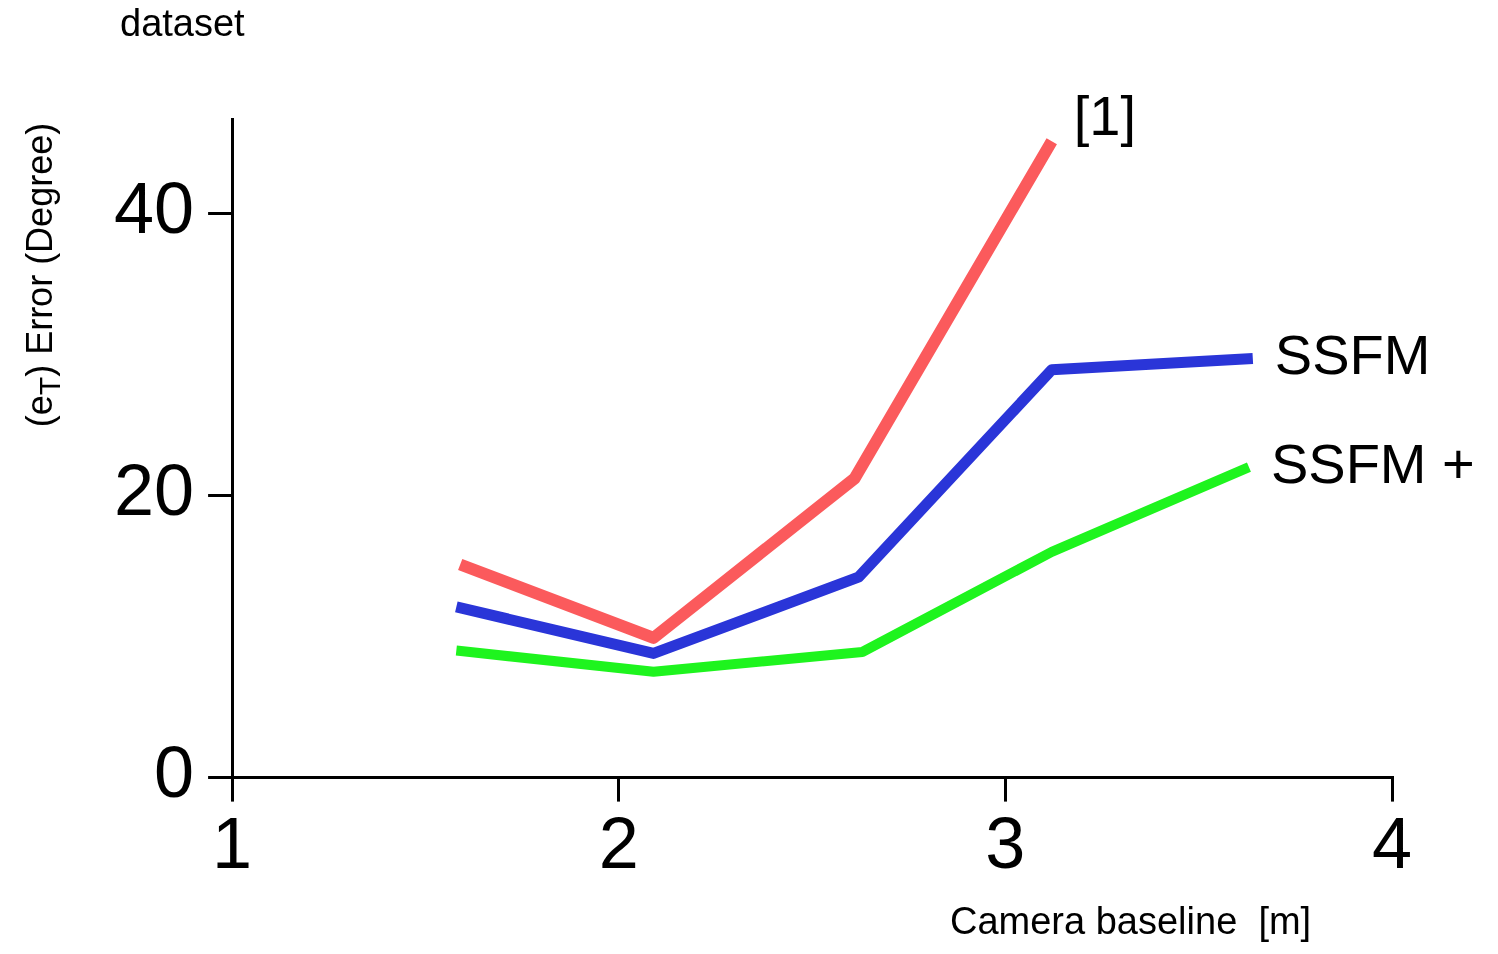 Image resolution: width=1498 pixels, height=954 pixels. Describe the element at coordinates (232, 842) in the screenshot. I see `x-tick-label: 1` at that location.